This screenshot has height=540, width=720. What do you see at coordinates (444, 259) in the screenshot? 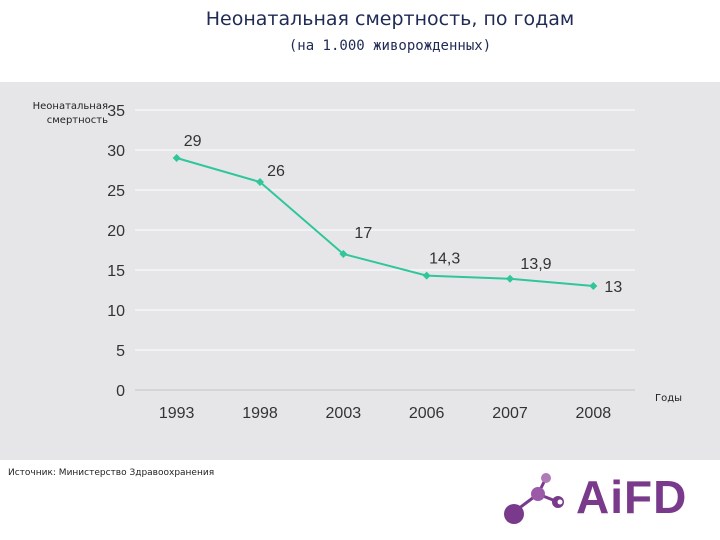
I see `data-label: 14,3` at bounding box center [444, 259].